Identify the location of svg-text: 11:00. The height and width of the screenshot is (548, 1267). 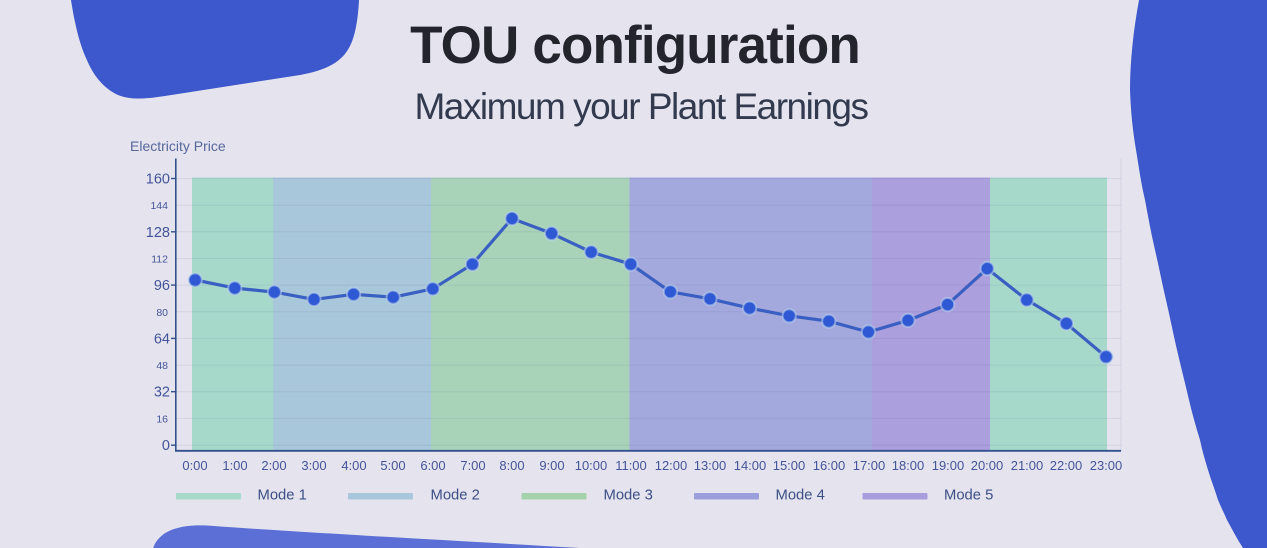
(631, 465).